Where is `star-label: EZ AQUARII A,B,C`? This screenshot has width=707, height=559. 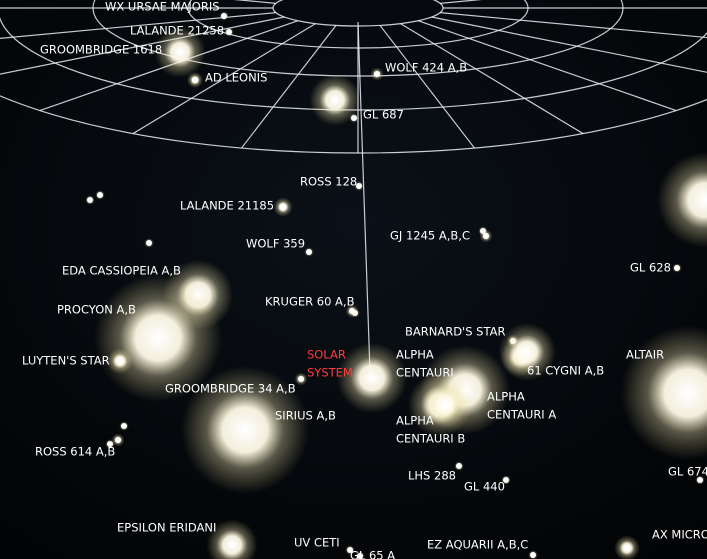
star-label: EZ AQUARII A,B,C is located at coordinates (477, 545).